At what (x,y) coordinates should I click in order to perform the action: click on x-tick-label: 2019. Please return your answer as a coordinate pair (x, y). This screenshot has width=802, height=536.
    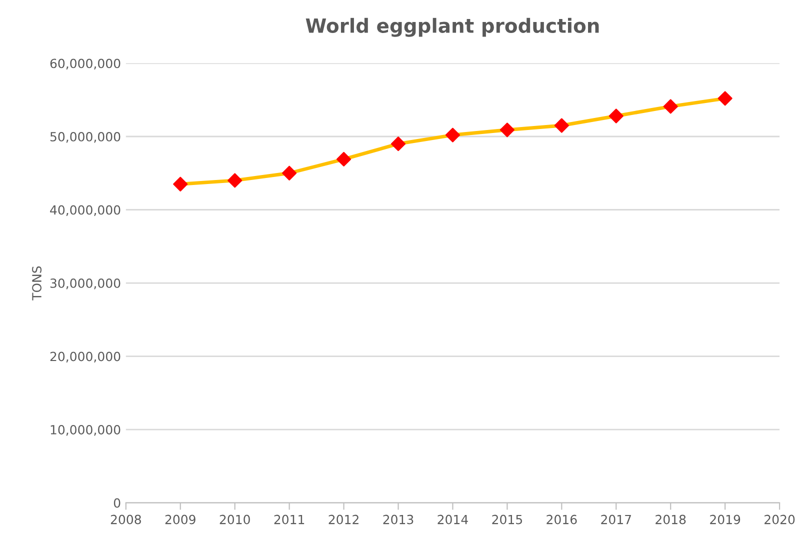
    Looking at the image, I should click on (725, 519).